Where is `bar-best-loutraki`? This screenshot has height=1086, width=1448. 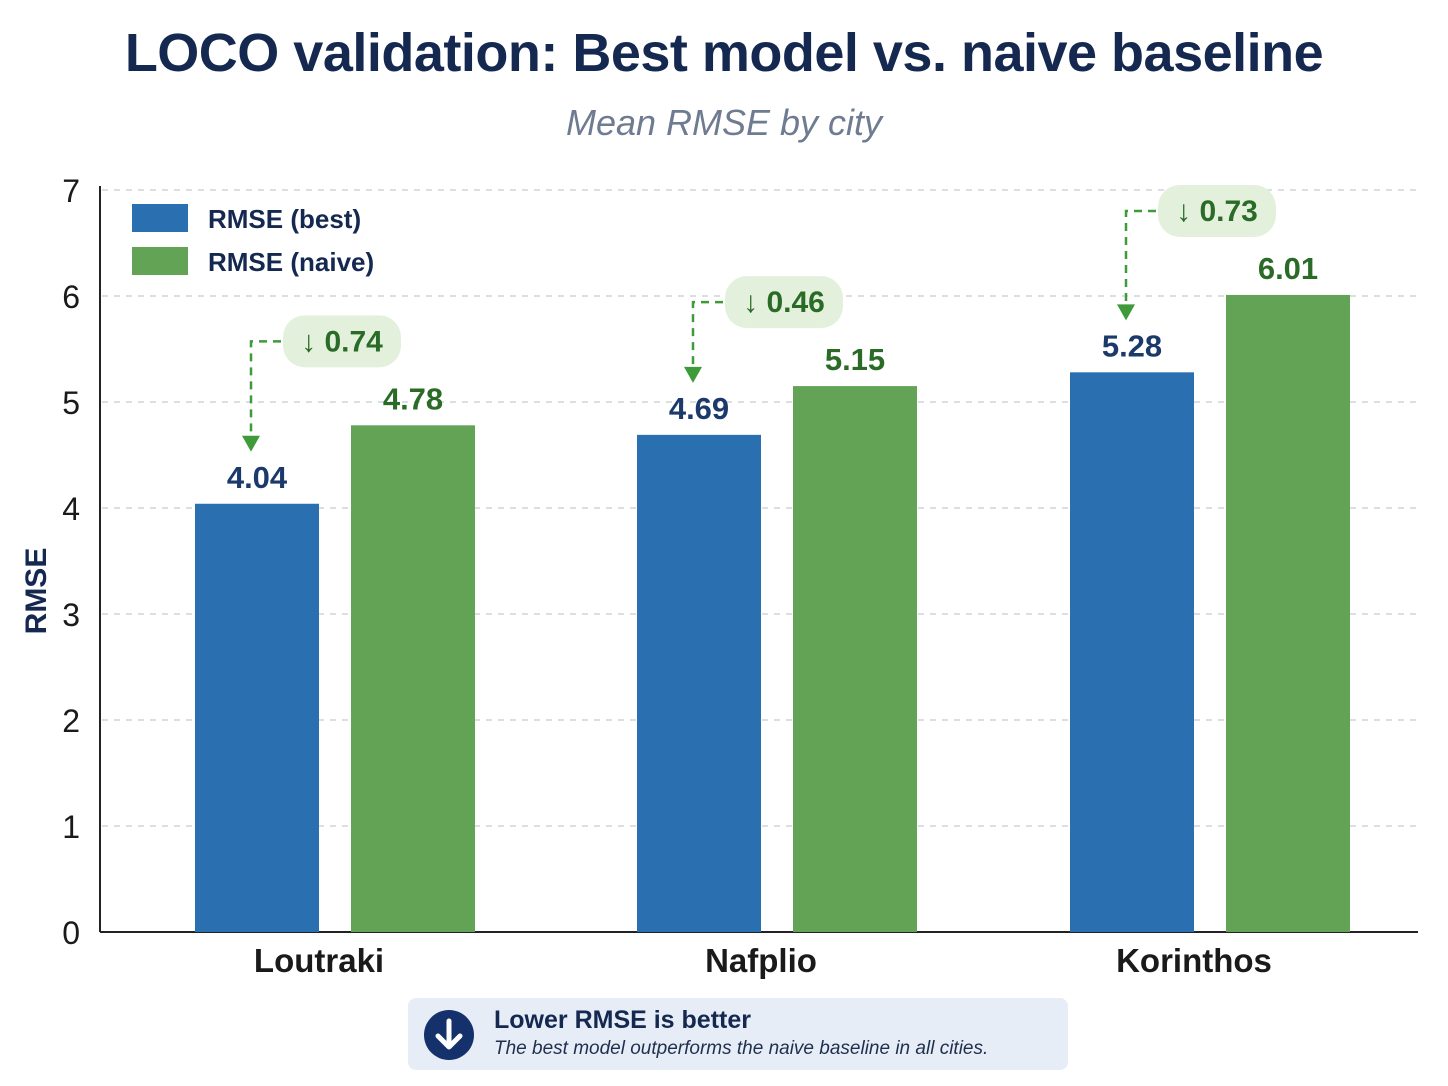 bar-best-loutraki is located at coordinates (257, 717).